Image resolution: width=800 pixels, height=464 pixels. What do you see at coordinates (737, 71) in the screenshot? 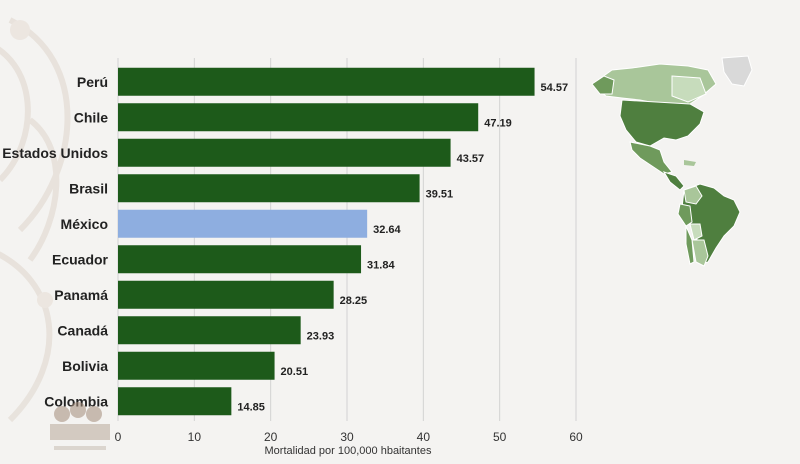
I see `map-greenland` at bounding box center [737, 71].